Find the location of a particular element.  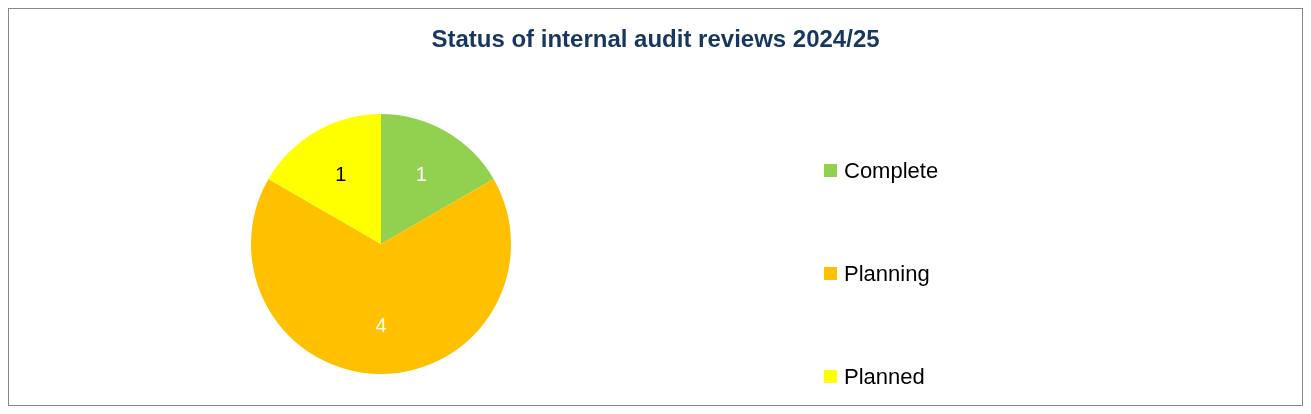

legend-label: Complete is located at coordinates (891, 170).